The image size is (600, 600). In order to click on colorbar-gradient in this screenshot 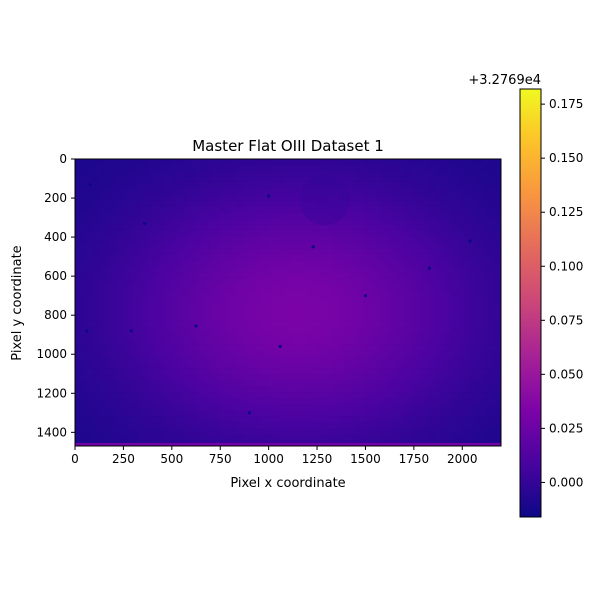, I will do `click(530, 303)`.